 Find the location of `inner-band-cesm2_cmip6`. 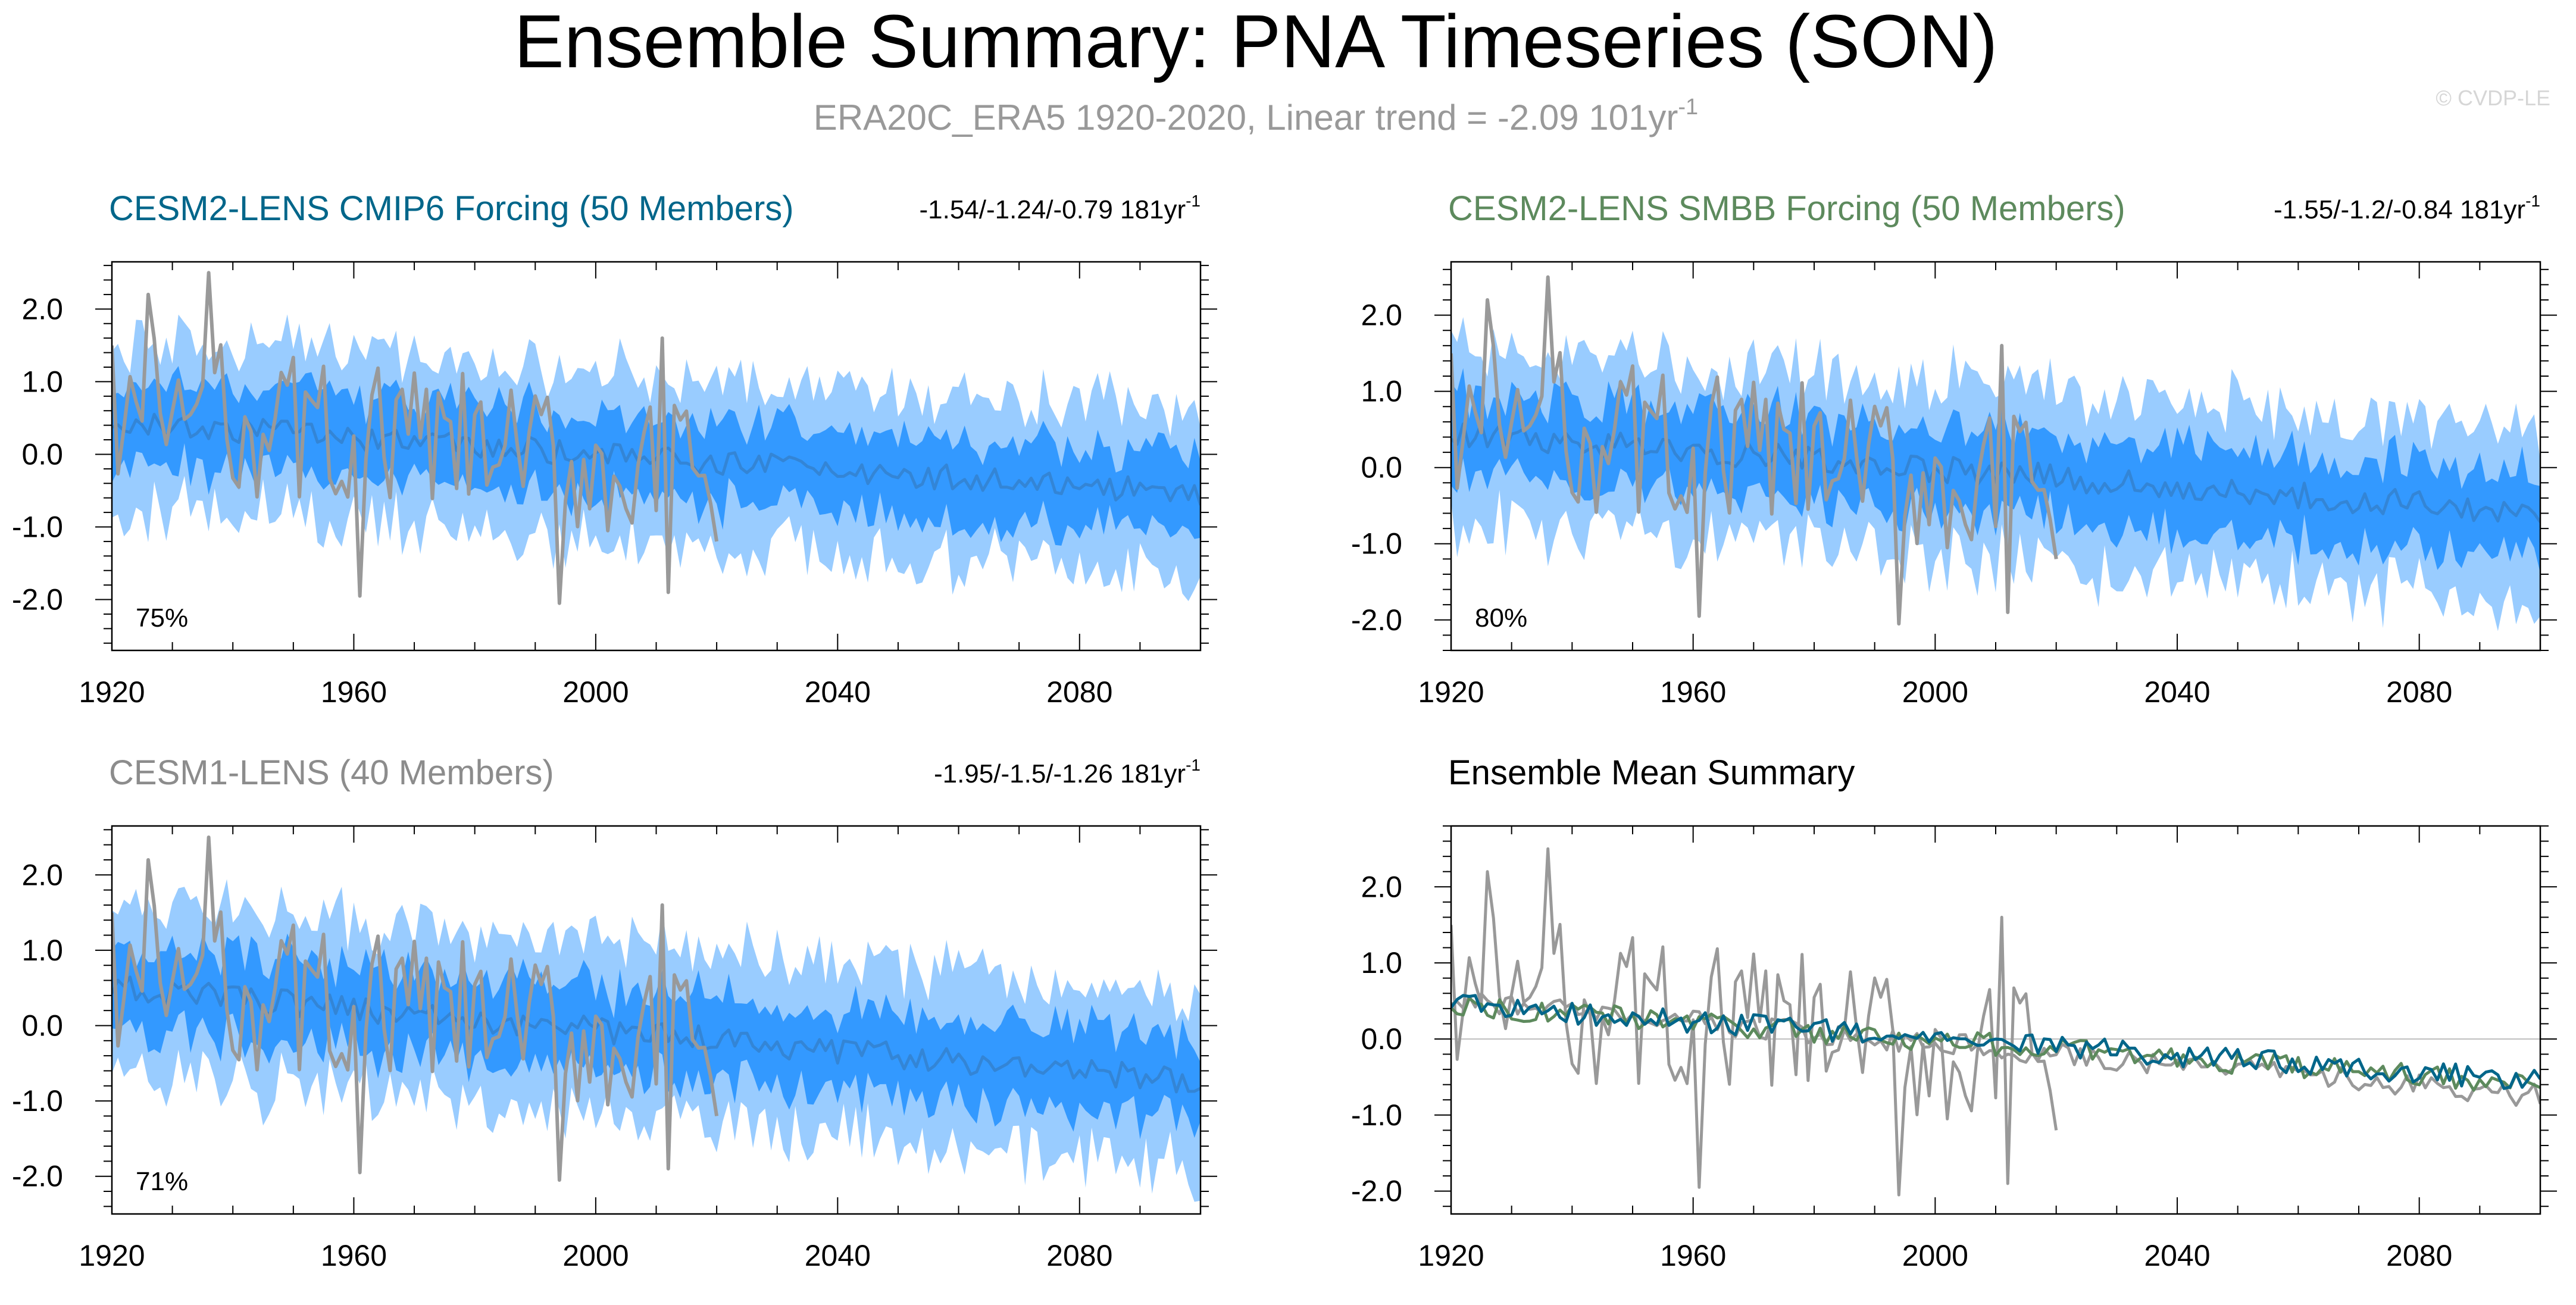

inner-band-cesm2_cmip6 is located at coordinates (656, 456).